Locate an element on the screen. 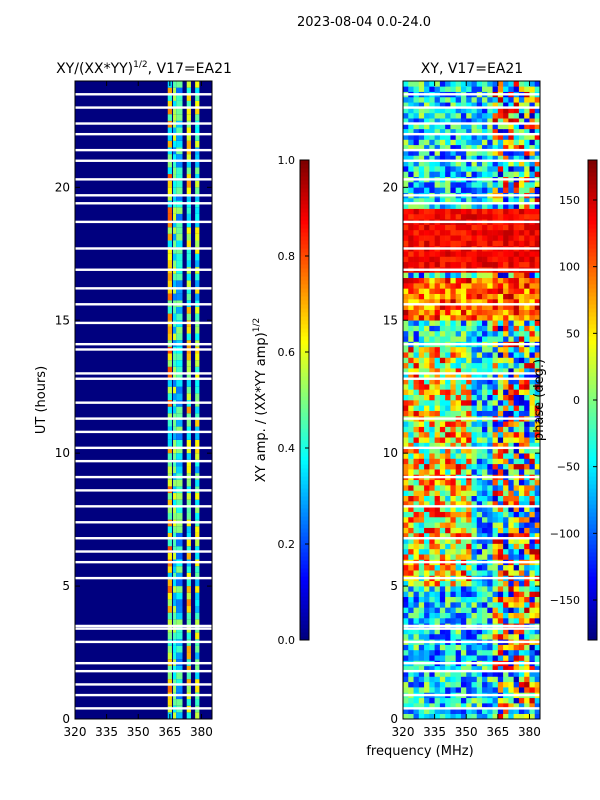 The image size is (600, 800). phase-y-tick-label: 15 is located at coordinates (390, 320).